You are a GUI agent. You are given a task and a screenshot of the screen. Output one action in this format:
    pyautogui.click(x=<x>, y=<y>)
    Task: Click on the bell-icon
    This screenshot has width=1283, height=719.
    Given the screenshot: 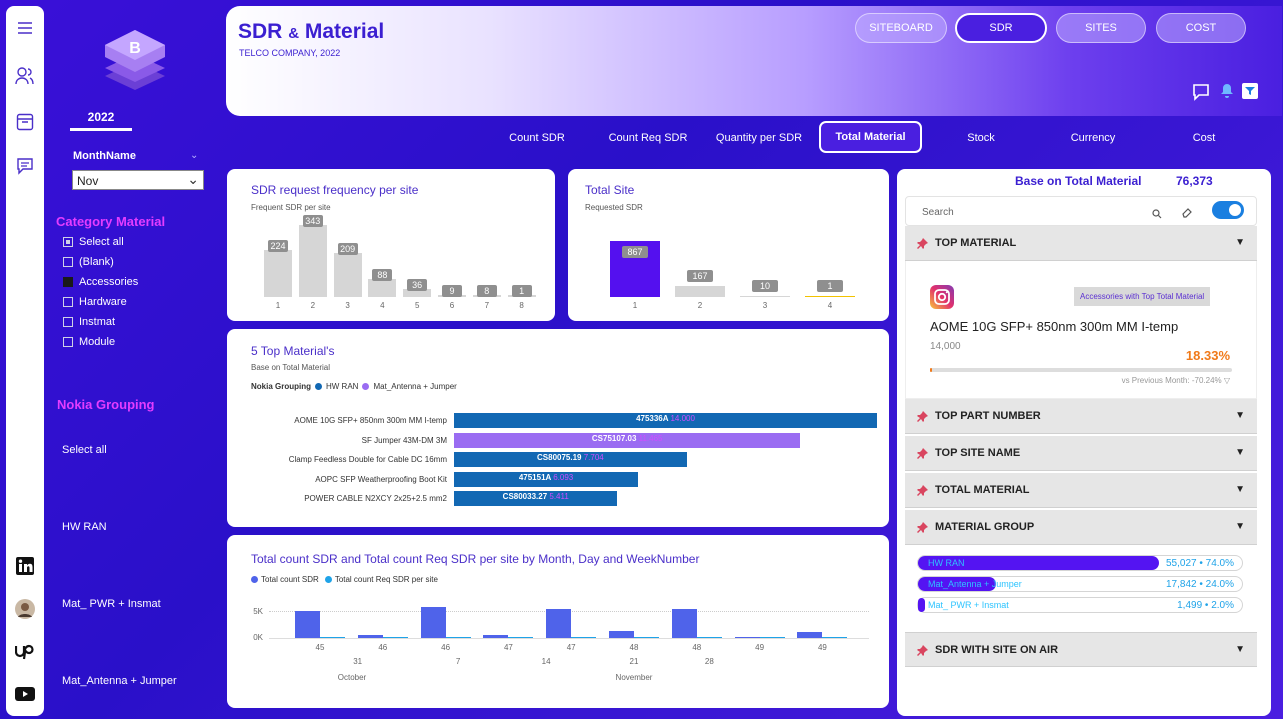 What is the action you would take?
    pyautogui.click(x=1228, y=92)
    